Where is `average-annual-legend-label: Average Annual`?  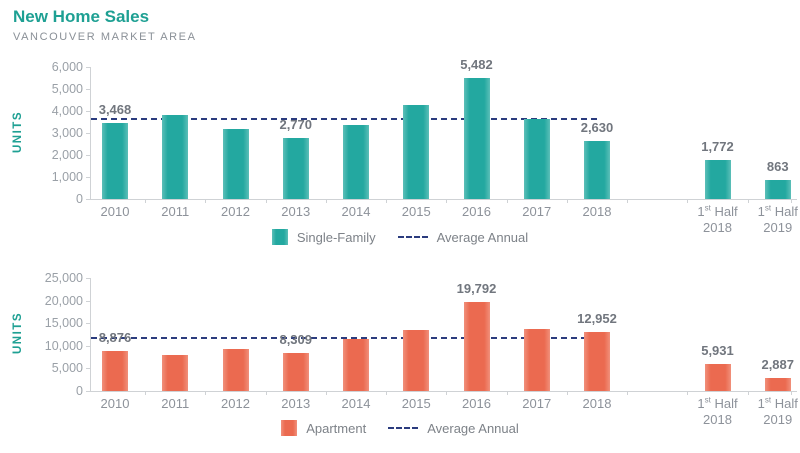 average-annual-legend-label: Average Annual is located at coordinates (473, 428).